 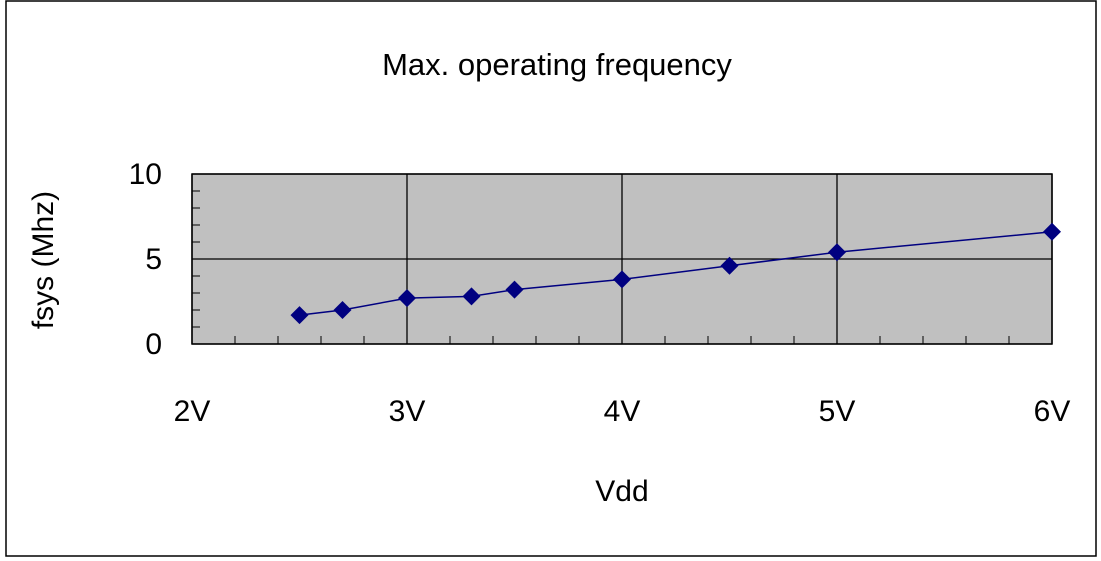 I want to click on x-tick-label: 4V, so click(x=622, y=411).